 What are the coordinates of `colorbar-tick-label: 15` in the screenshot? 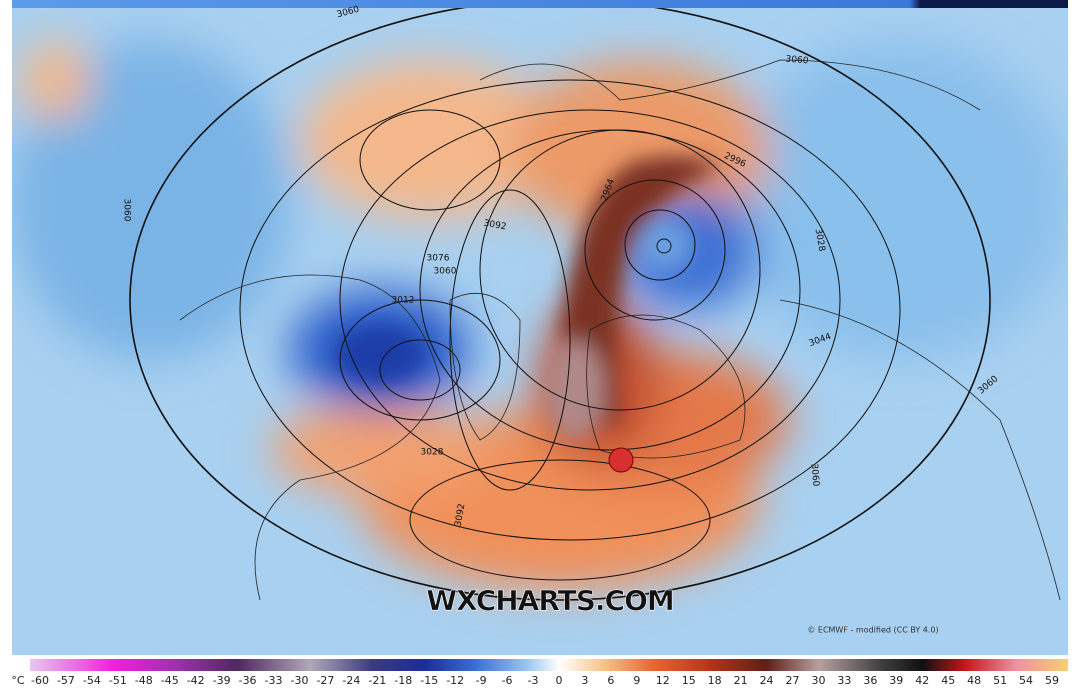 It's located at (689, 680).